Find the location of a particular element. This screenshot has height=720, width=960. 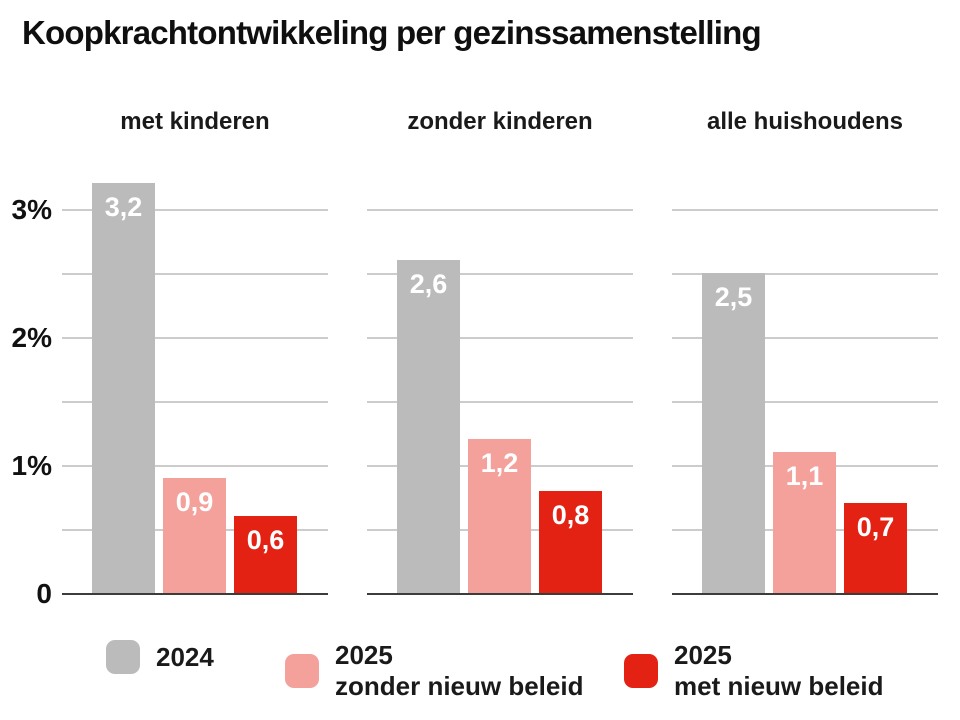

column-header-zonder-kinderen: zonder kinderen is located at coordinates (500, 121).